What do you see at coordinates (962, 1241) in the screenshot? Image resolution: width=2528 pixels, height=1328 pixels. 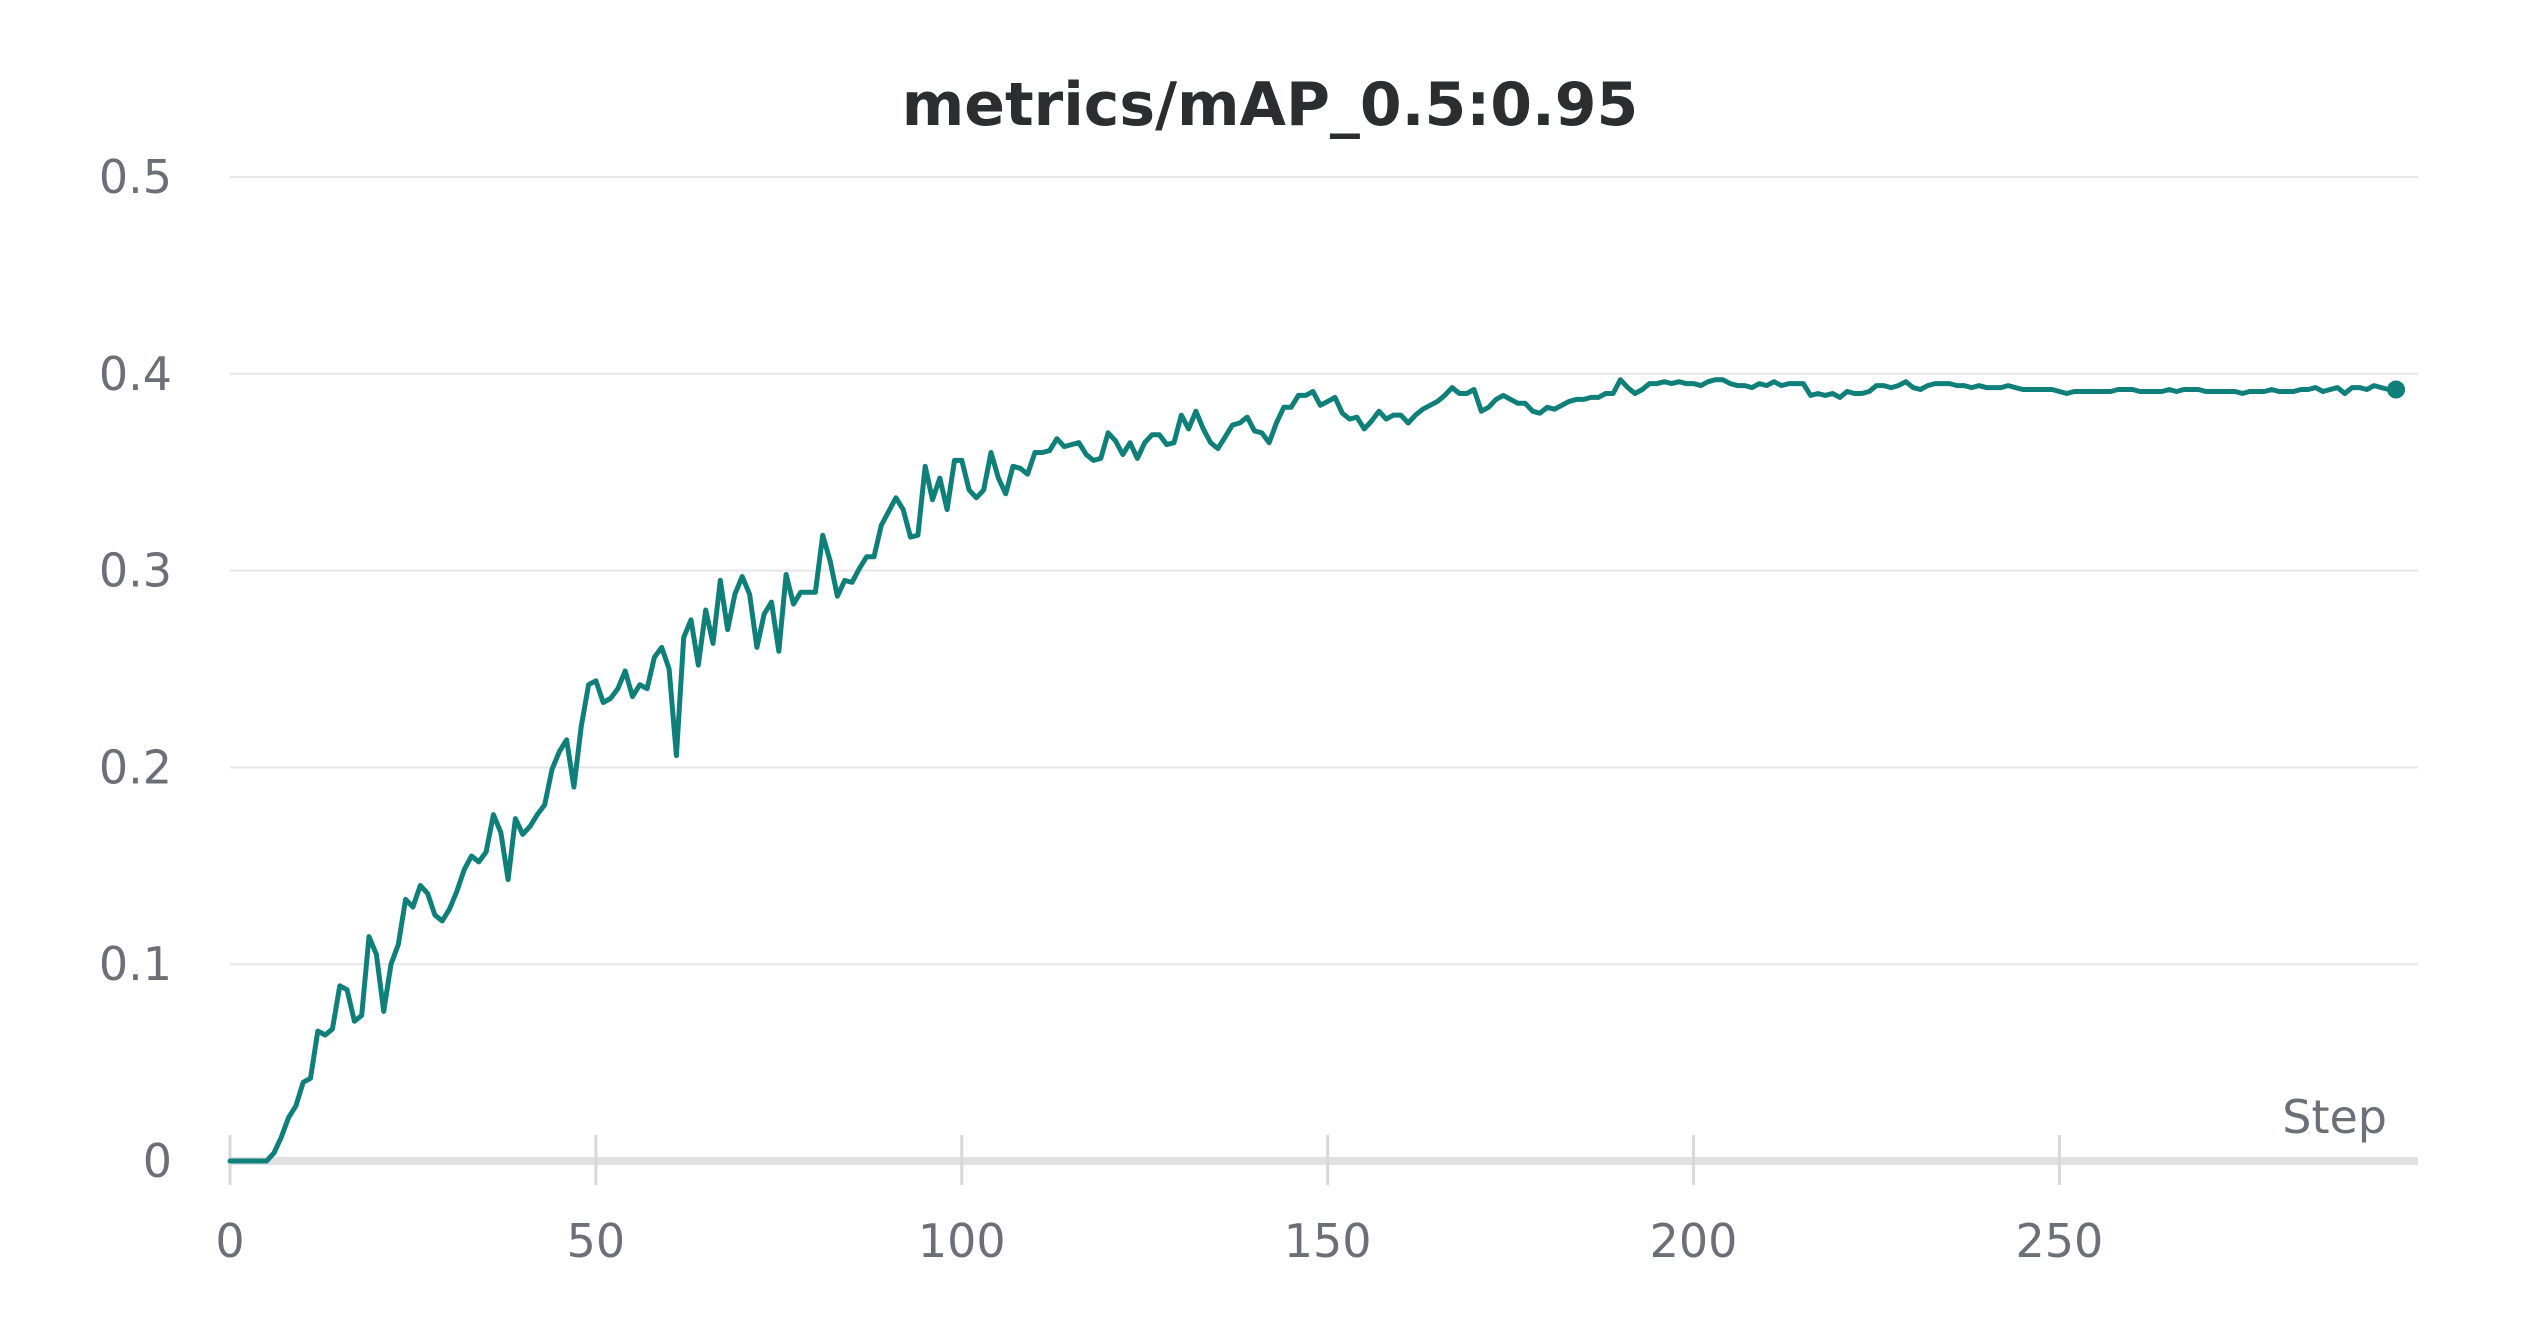 I see `x-tick-label: 100` at bounding box center [962, 1241].